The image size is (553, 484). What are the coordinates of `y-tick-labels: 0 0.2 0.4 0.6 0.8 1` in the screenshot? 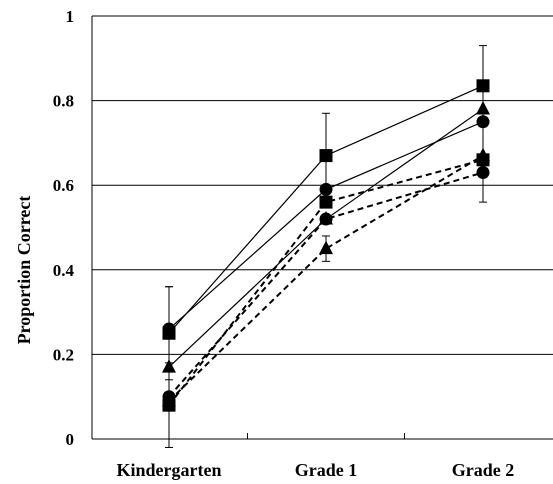 It's located at (64, 228).